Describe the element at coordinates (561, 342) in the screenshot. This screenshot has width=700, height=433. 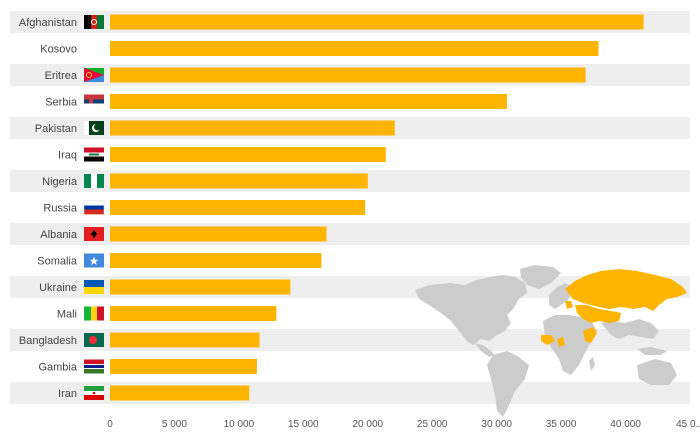
I see `nigeria-highlight` at that location.